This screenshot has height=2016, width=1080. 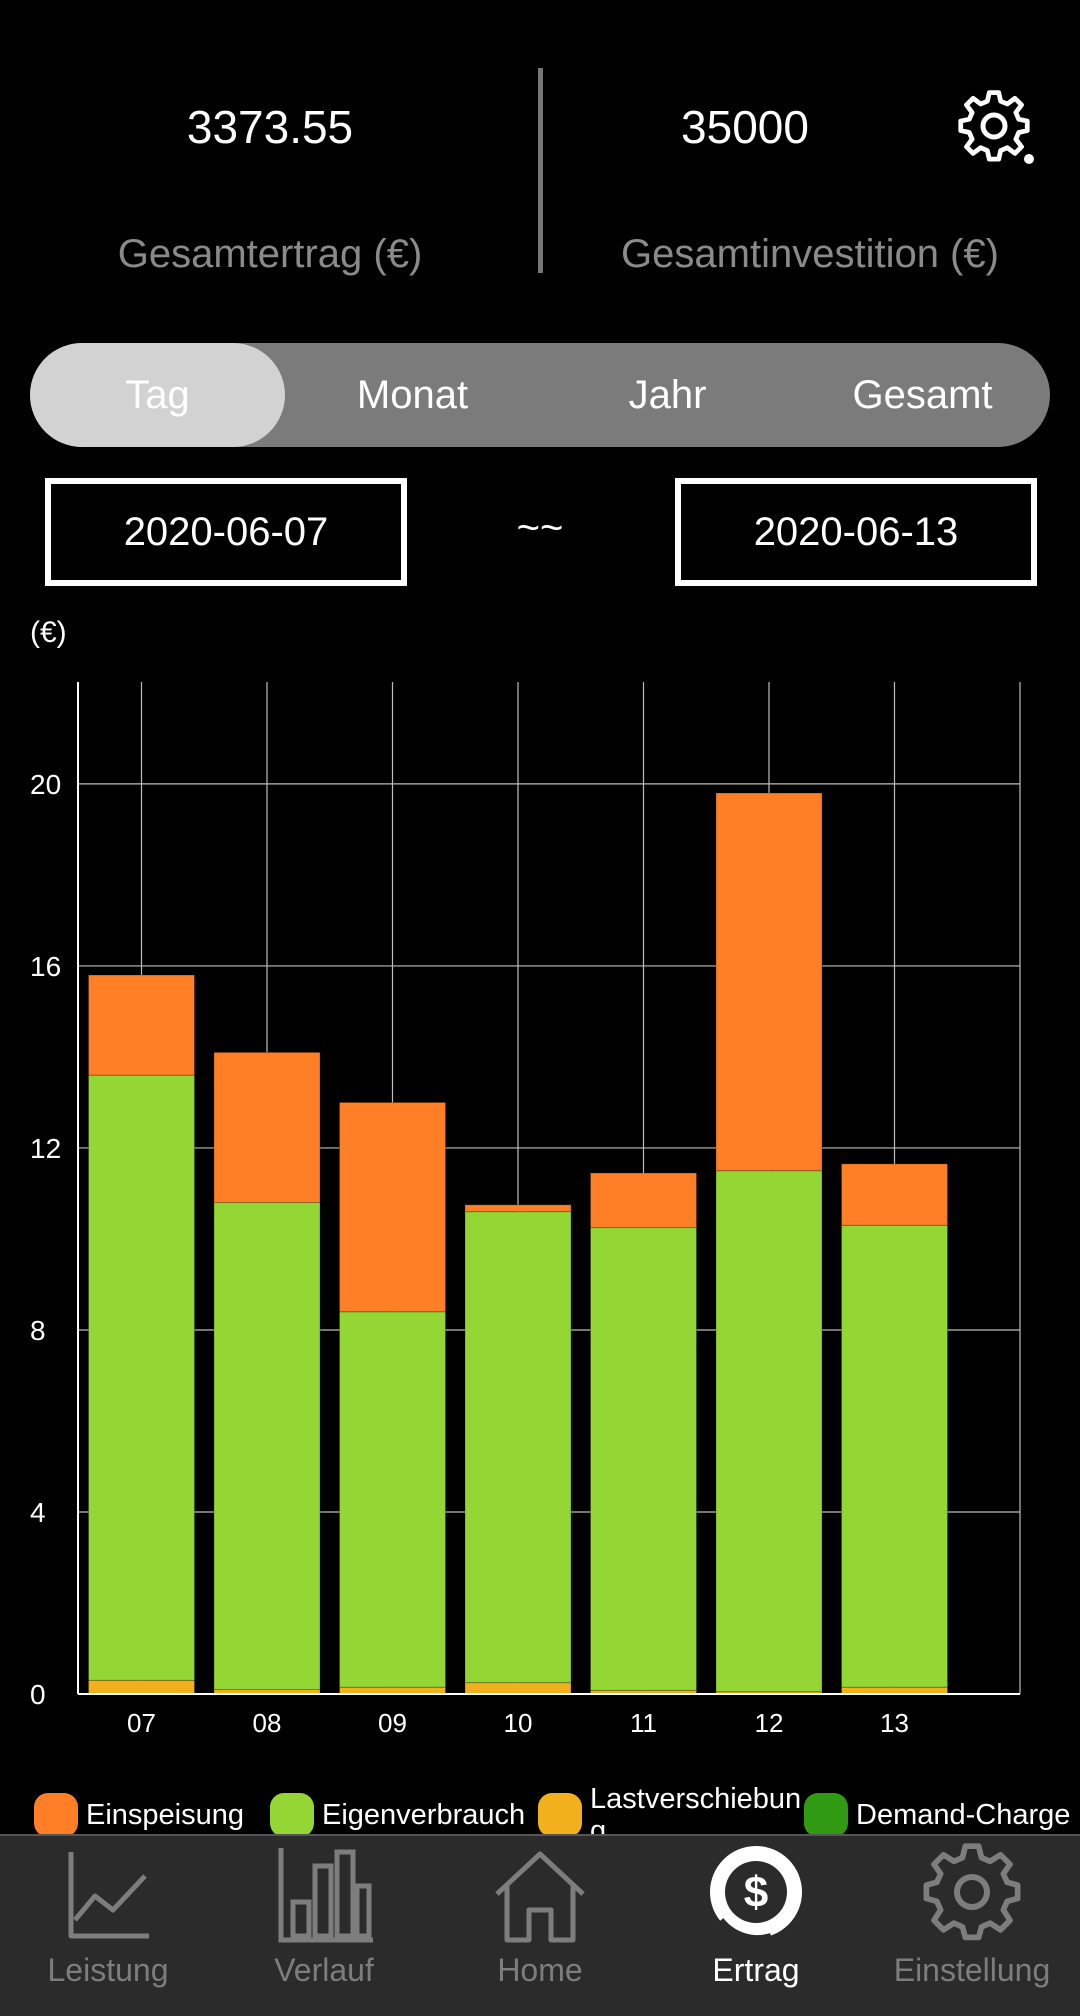 I want to click on legend-item-demand-charge: Demand-Charge, so click(x=937, y=1815).